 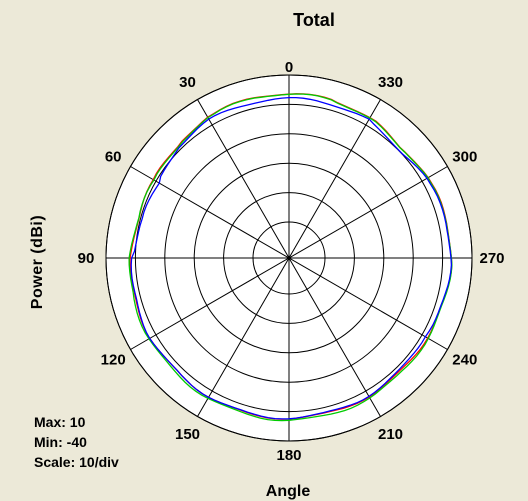 I want to click on angle-tick-label: 150, so click(x=187, y=434).